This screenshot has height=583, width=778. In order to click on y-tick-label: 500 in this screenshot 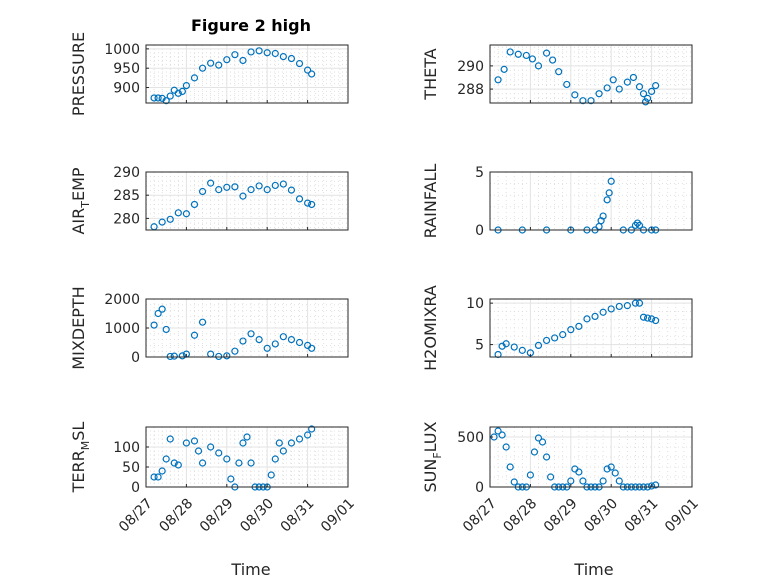, I will do `click(470, 438)`.